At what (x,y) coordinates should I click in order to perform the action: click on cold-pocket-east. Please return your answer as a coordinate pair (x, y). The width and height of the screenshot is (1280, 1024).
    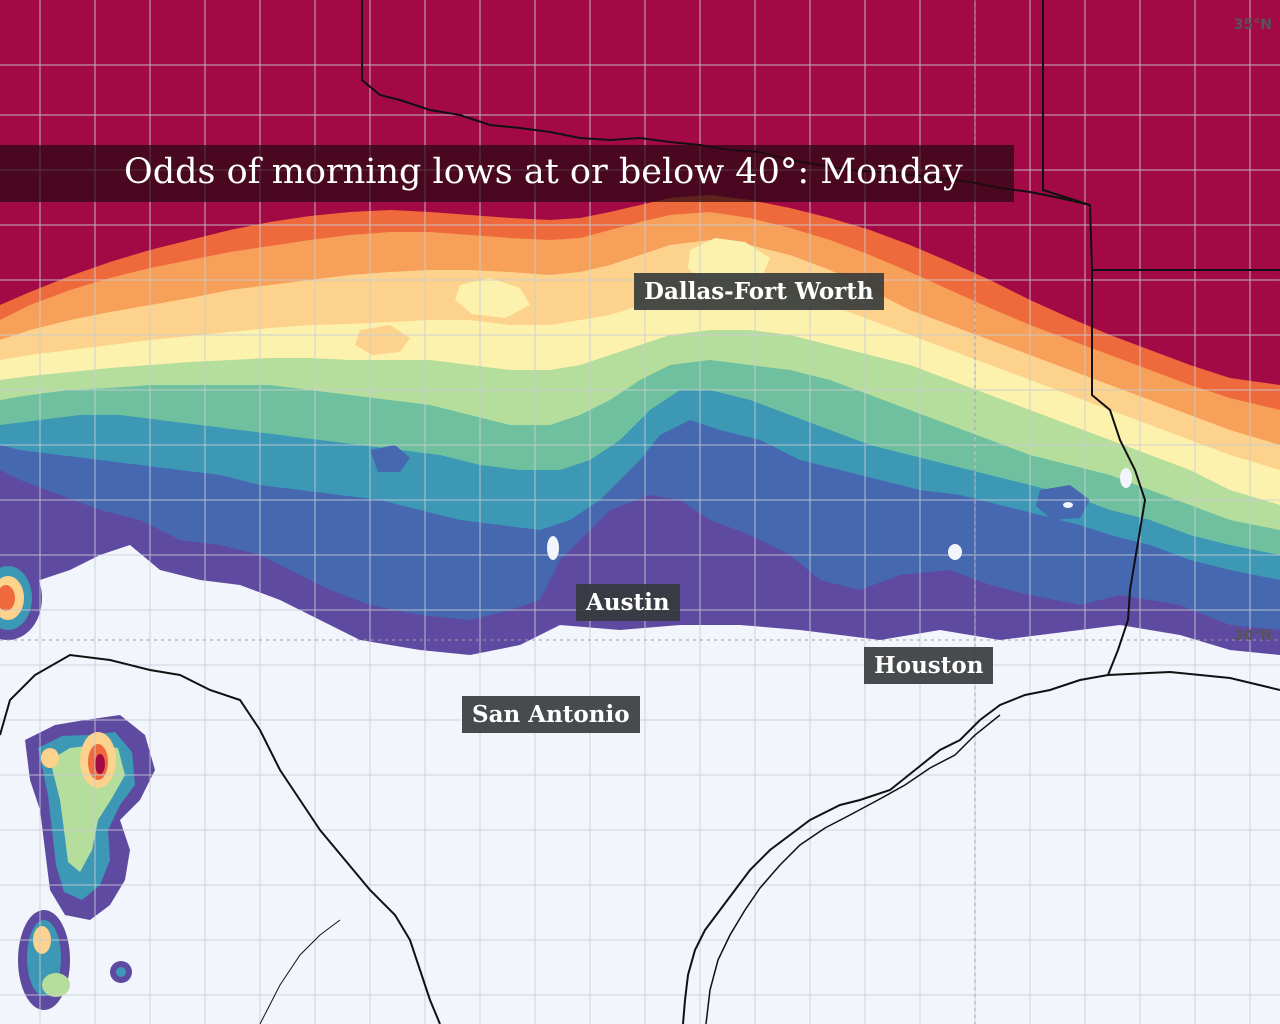
    Looking at the image, I should click on (1063, 502).